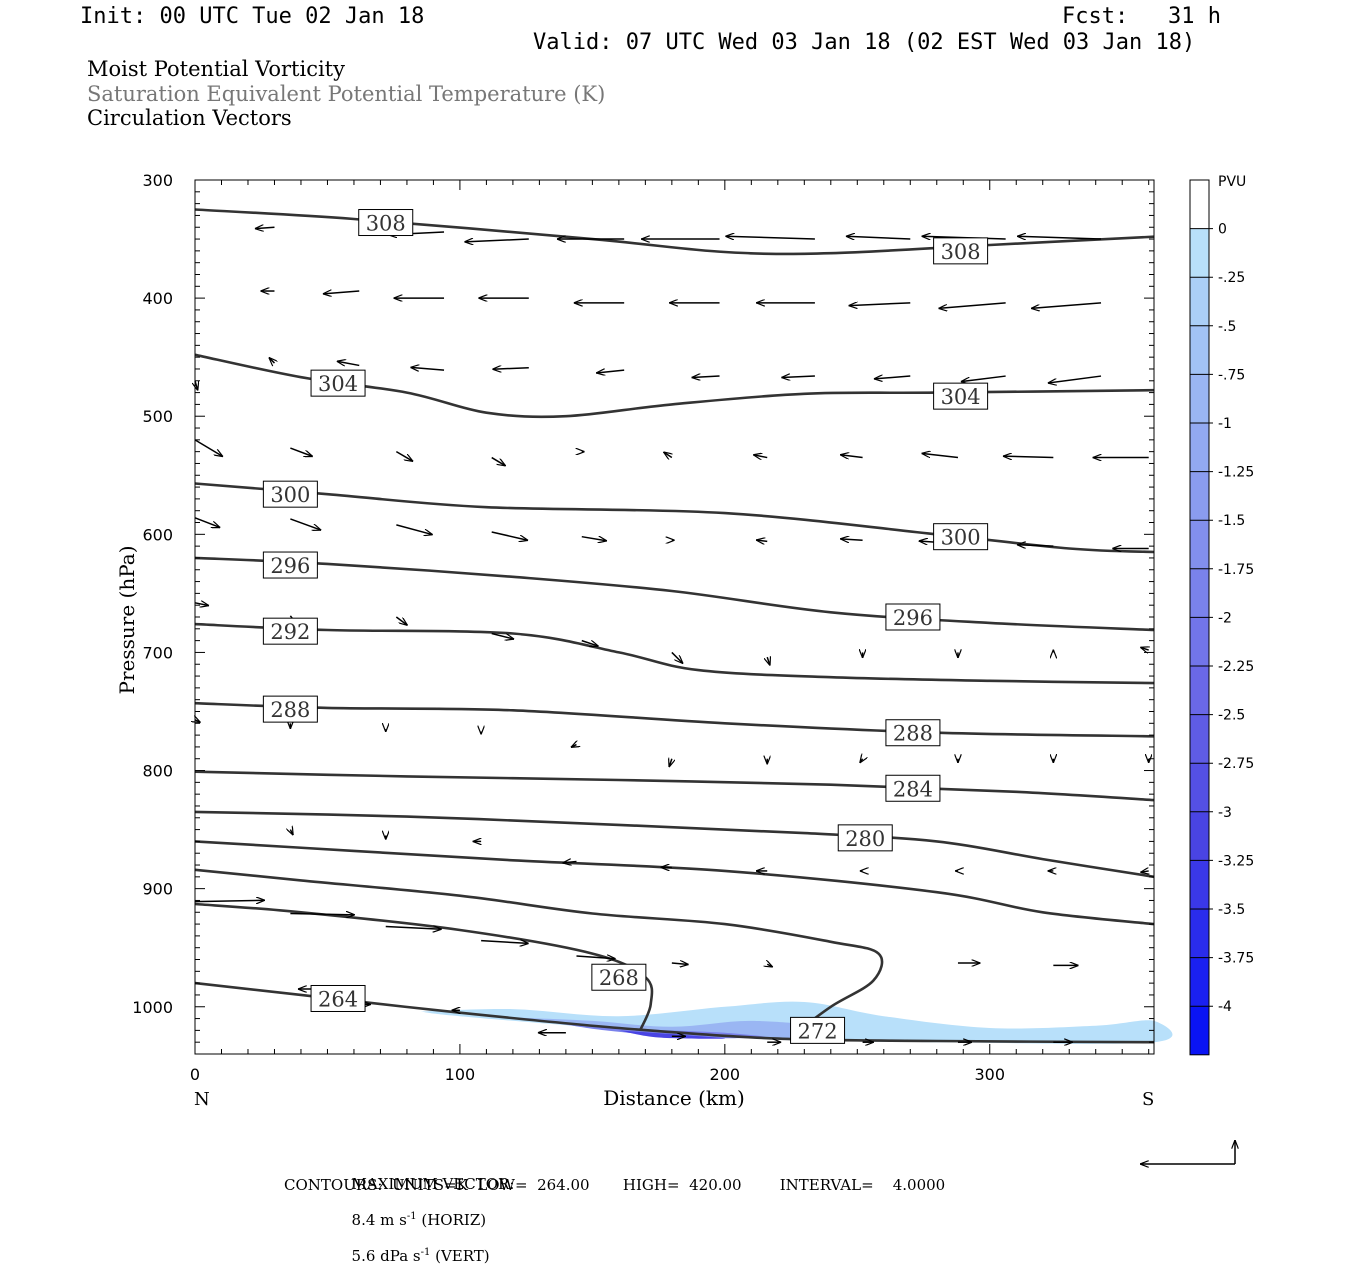 Image resolution: width=1350 pixels, height=1265 pixels. Describe the element at coordinates (1227, 327) in the screenshot. I see `colorbar-label: -.5` at that location.